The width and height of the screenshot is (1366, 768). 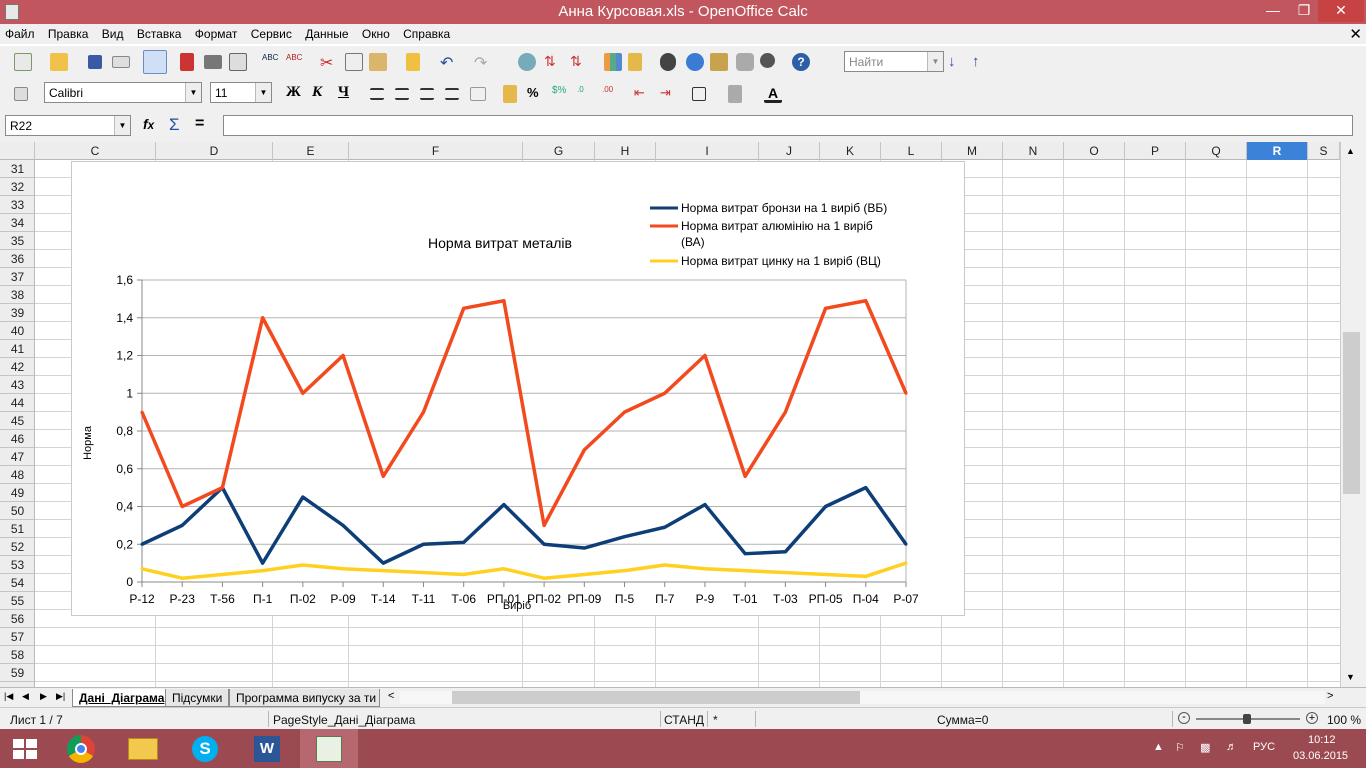 What do you see at coordinates (68, 125) in the screenshot?
I see `name-box: R22 ▼` at bounding box center [68, 125].